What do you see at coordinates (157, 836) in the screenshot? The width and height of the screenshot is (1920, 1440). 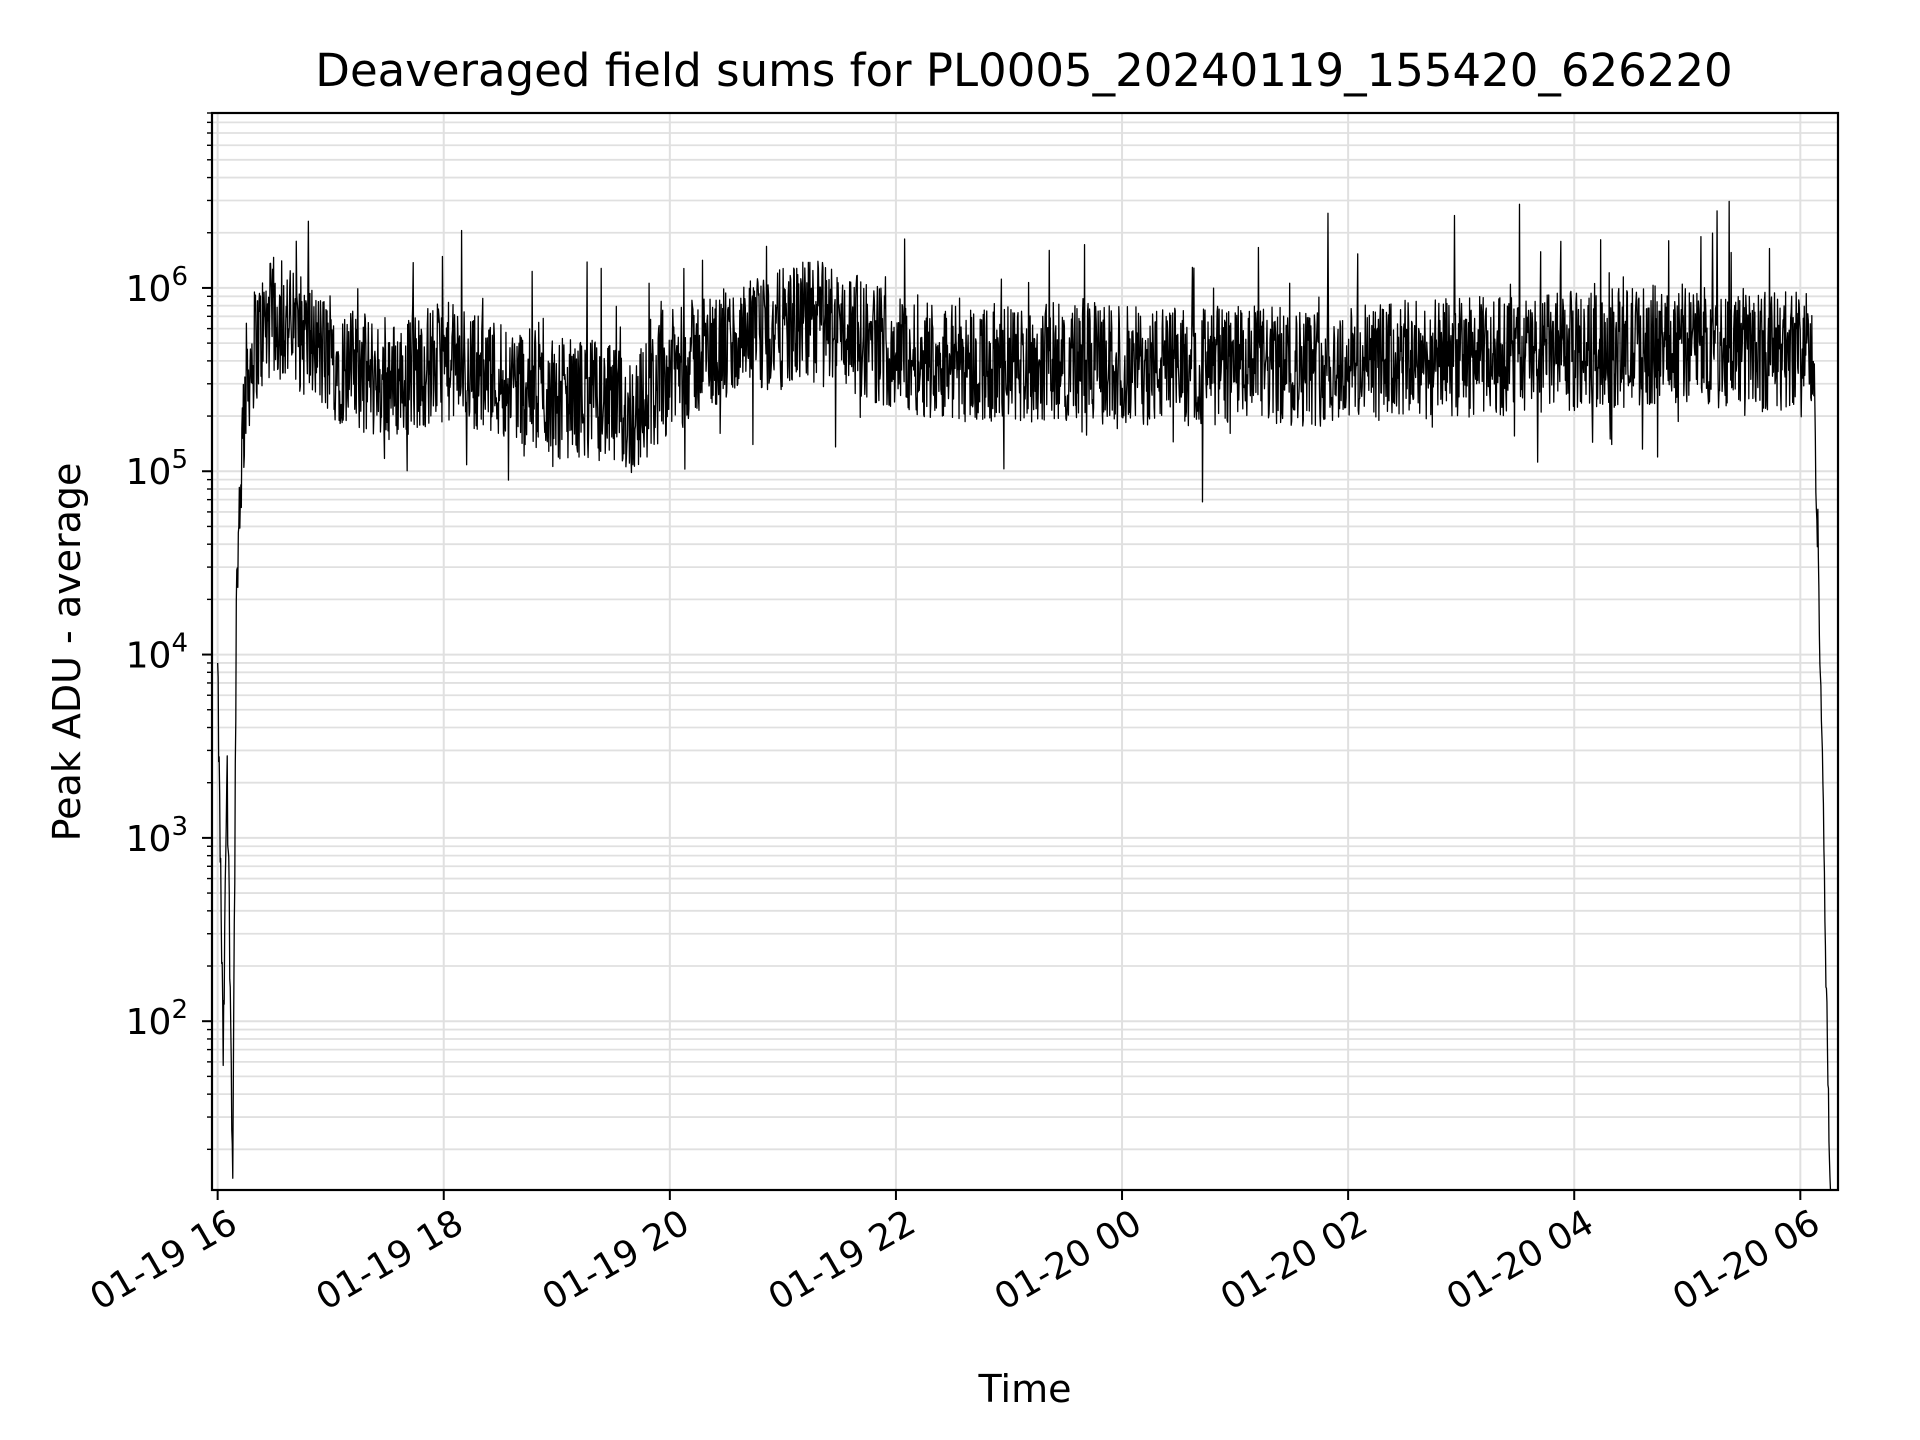 I see `y-tick-label: 10³` at bounding box center [157, 836].